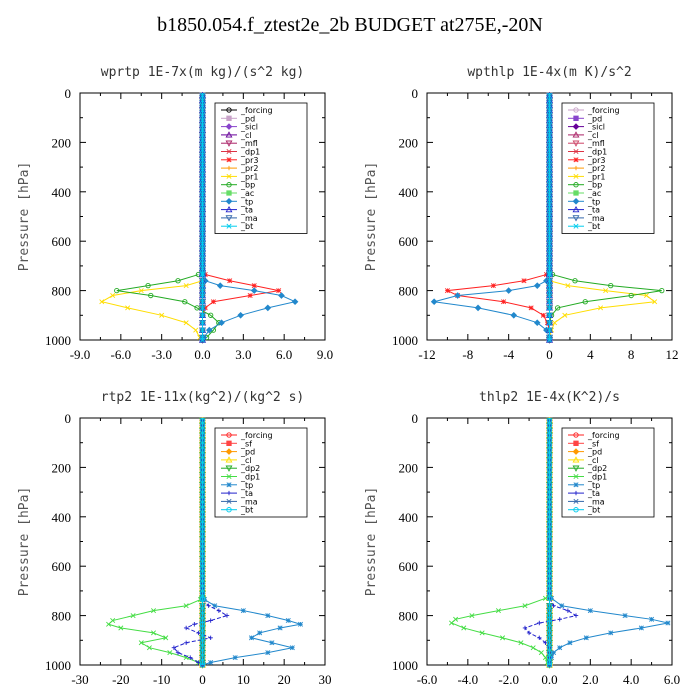  What do you see at coordinates (596, 176) in the screenshot?
I see `legend-entry: _pr1` at bounding box center [596, 176].